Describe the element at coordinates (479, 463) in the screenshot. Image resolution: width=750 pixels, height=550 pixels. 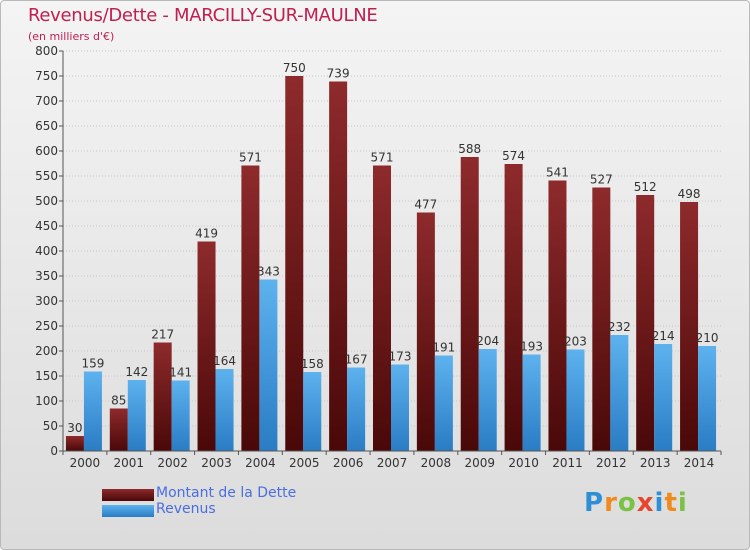
I see `x-tick-label: 2009` at that location.